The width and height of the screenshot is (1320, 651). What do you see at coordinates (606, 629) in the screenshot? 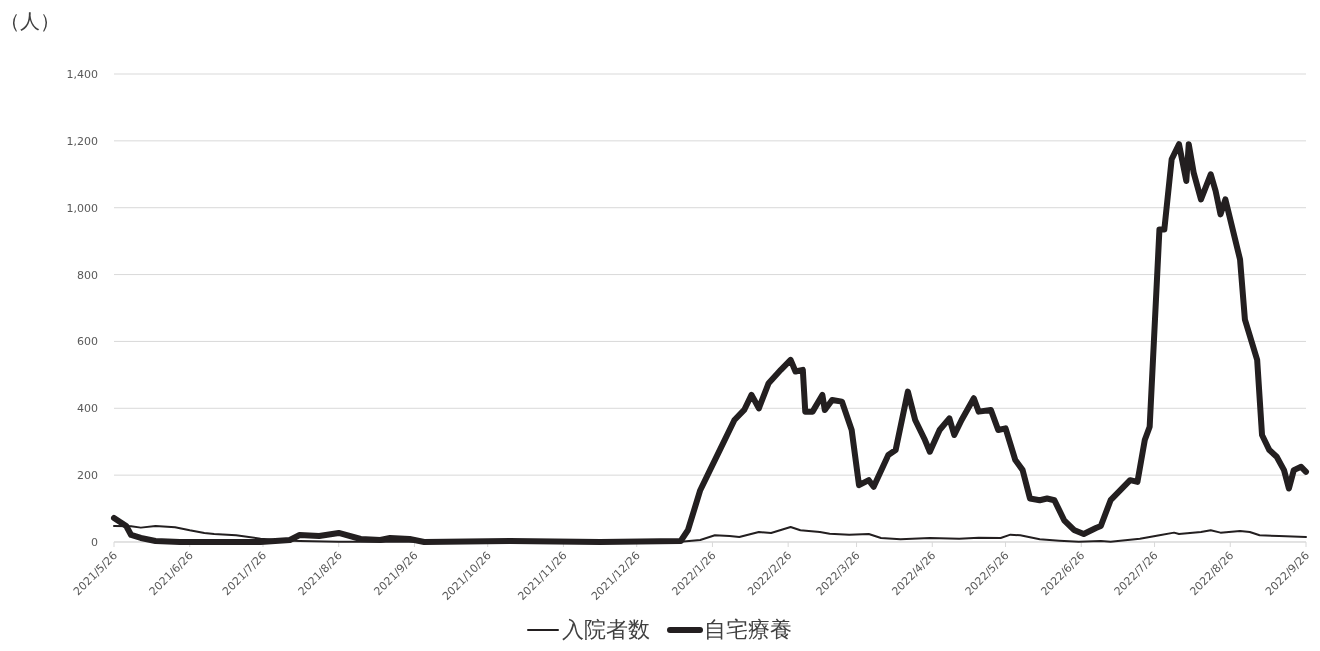
I see `legend-label: 入院者数` at bounding box center [606, 629].